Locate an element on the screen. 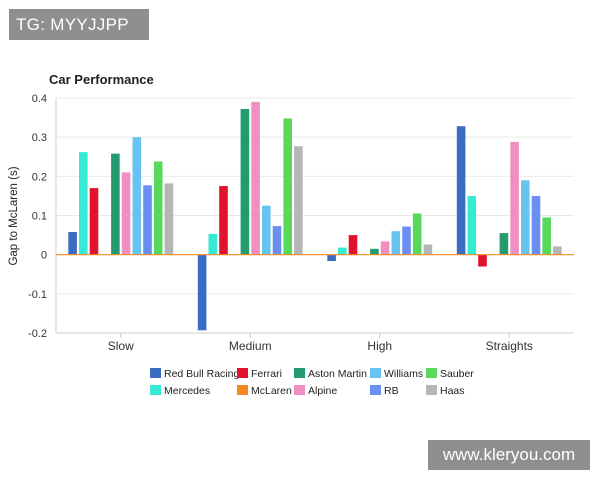 This screenshot has width=600, height=480. bar-alpine-high is located at coordinates (385, 248).